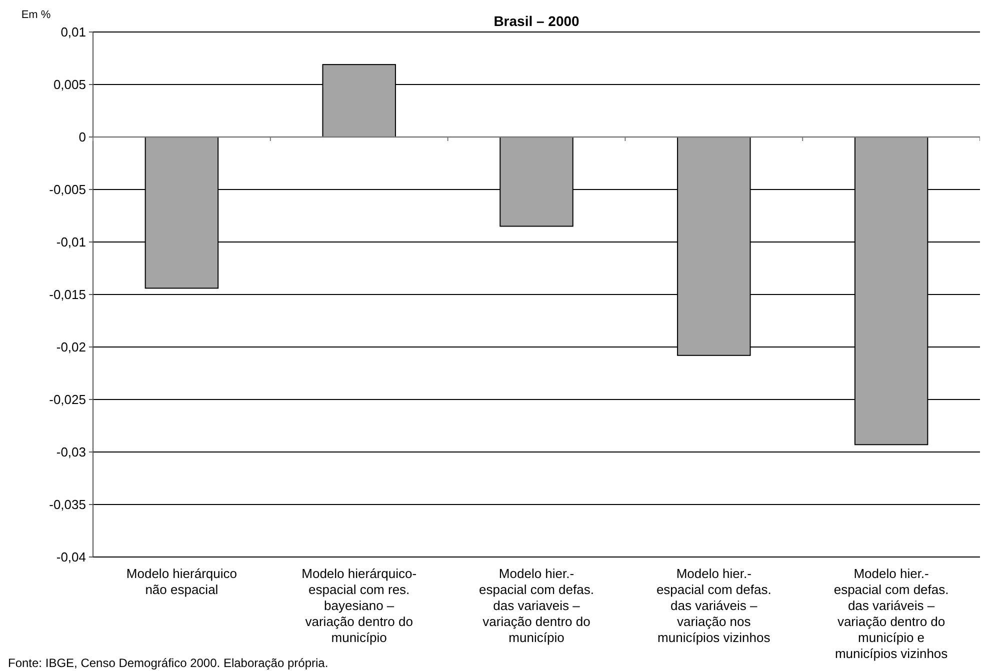  What do you see at coordinates (168, 663) in the screenshot?
I see `source-note: Fonte: IBGE, Censo Demográfico 2000. Elaboração própria.` at bounding box center [168, 663].